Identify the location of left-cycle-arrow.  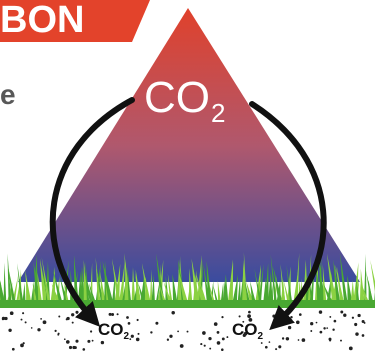
(92, 212).